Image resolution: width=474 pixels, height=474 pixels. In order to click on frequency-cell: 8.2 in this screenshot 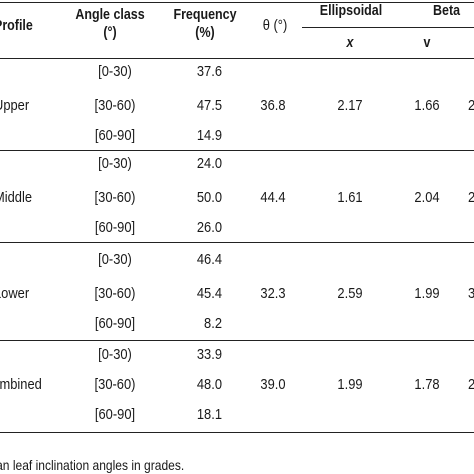, I will do `click(213, 323)`.